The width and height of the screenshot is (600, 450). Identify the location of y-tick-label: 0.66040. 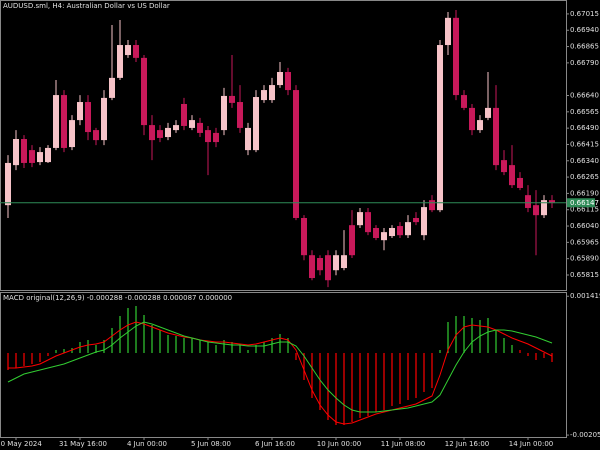
(584, 226).